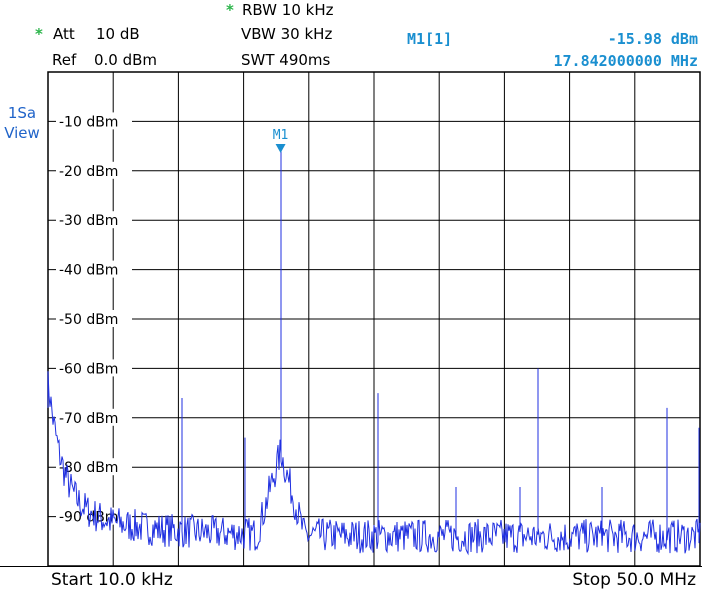 The width and height of the screenshot is (702, 601). What do you see at coordinates (230, 10) in the screenshot?
I see `rbw-star: *` at bounding box center [230, 10].